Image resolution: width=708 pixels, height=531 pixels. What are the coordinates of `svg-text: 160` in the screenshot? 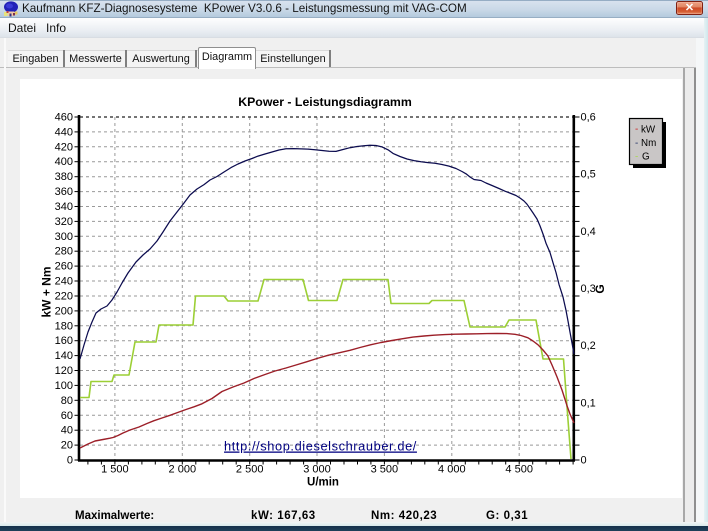 It's located at (64, 341).